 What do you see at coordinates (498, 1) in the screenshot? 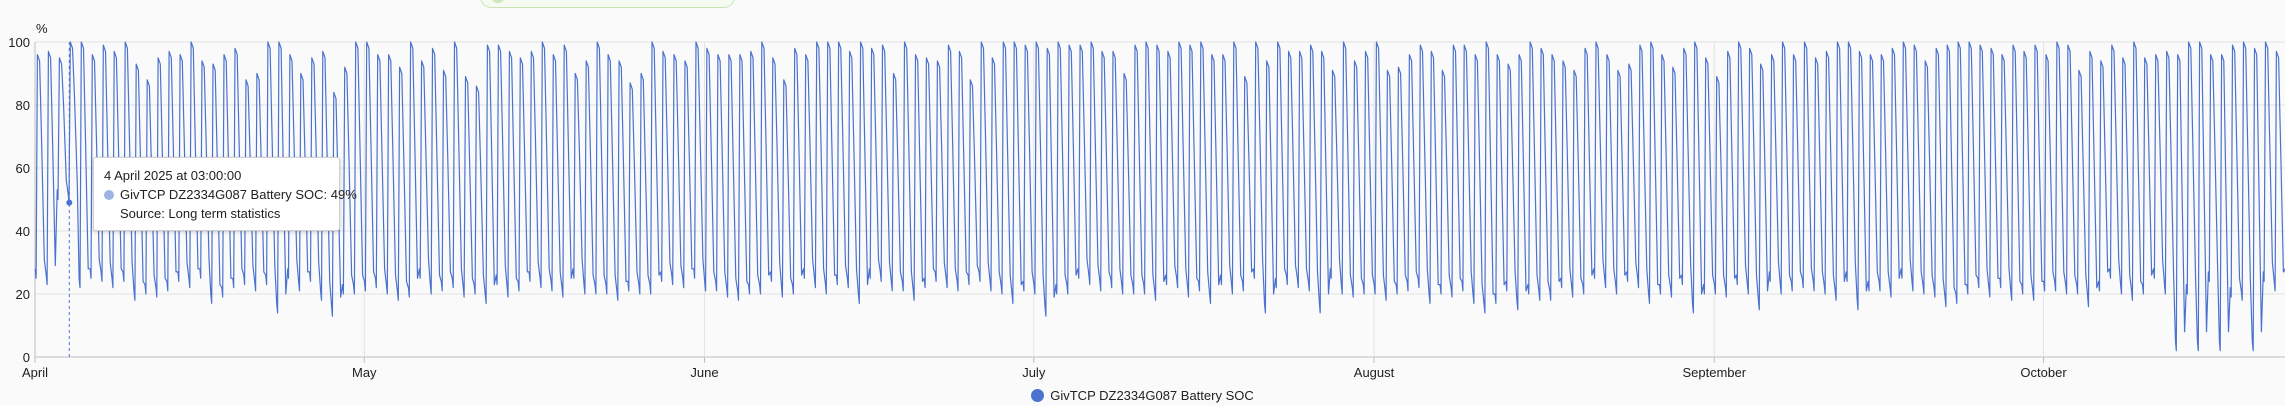
I see `chip-icon` at bounding box center [498, 1].